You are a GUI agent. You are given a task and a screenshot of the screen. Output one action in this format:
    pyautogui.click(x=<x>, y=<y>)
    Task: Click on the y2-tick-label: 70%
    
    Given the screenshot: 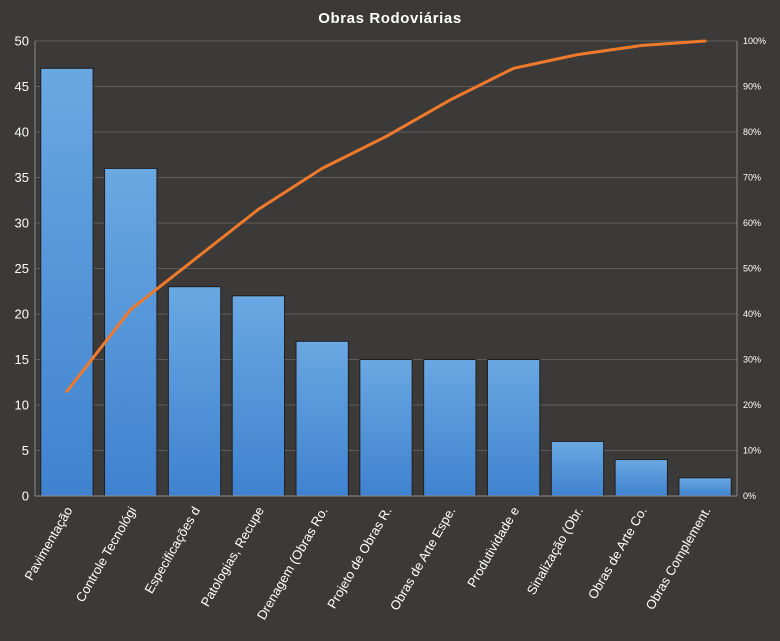 What is the action you would take?
    pyautogui.click(x=752, y=178)
    